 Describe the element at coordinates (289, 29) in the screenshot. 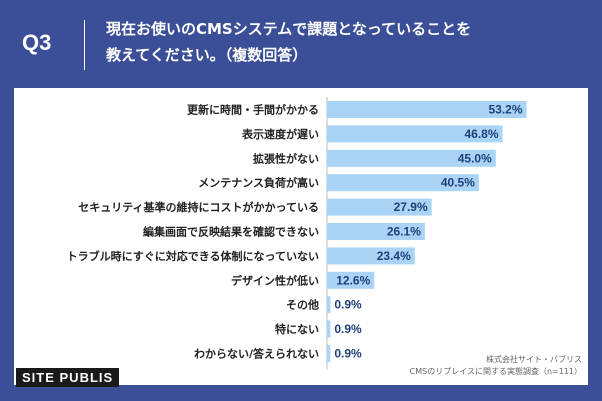

I see `question-title-line-1: 現在お使いのCMSシステムで課題となっていることを` at that location.